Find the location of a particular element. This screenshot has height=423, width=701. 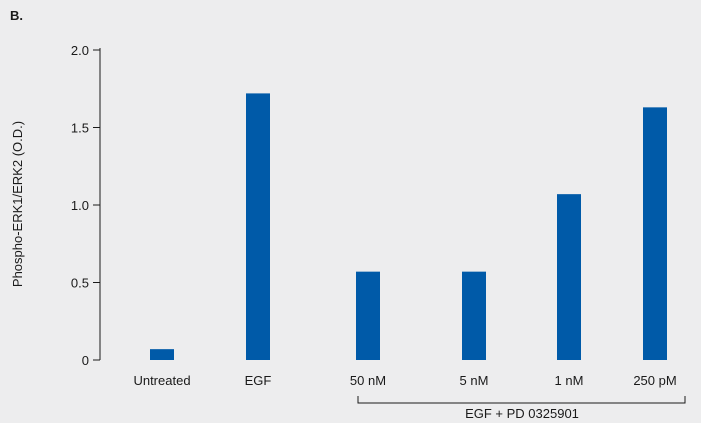

x-tick-labels: Untreated EGF 50 nM 5 nM 1 nM 250 pM is located at coordinates (404, 380).